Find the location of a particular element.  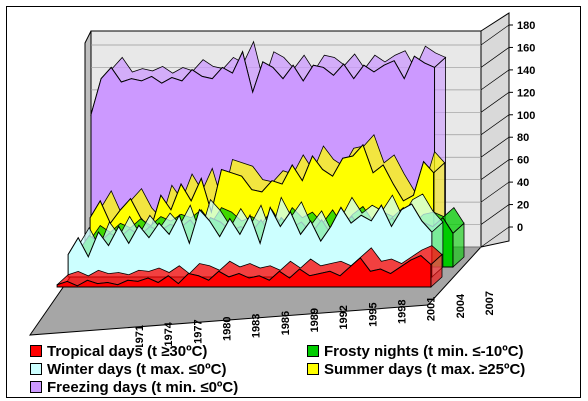

x-tick-label: 1983 is located at coordinates (257, 326).